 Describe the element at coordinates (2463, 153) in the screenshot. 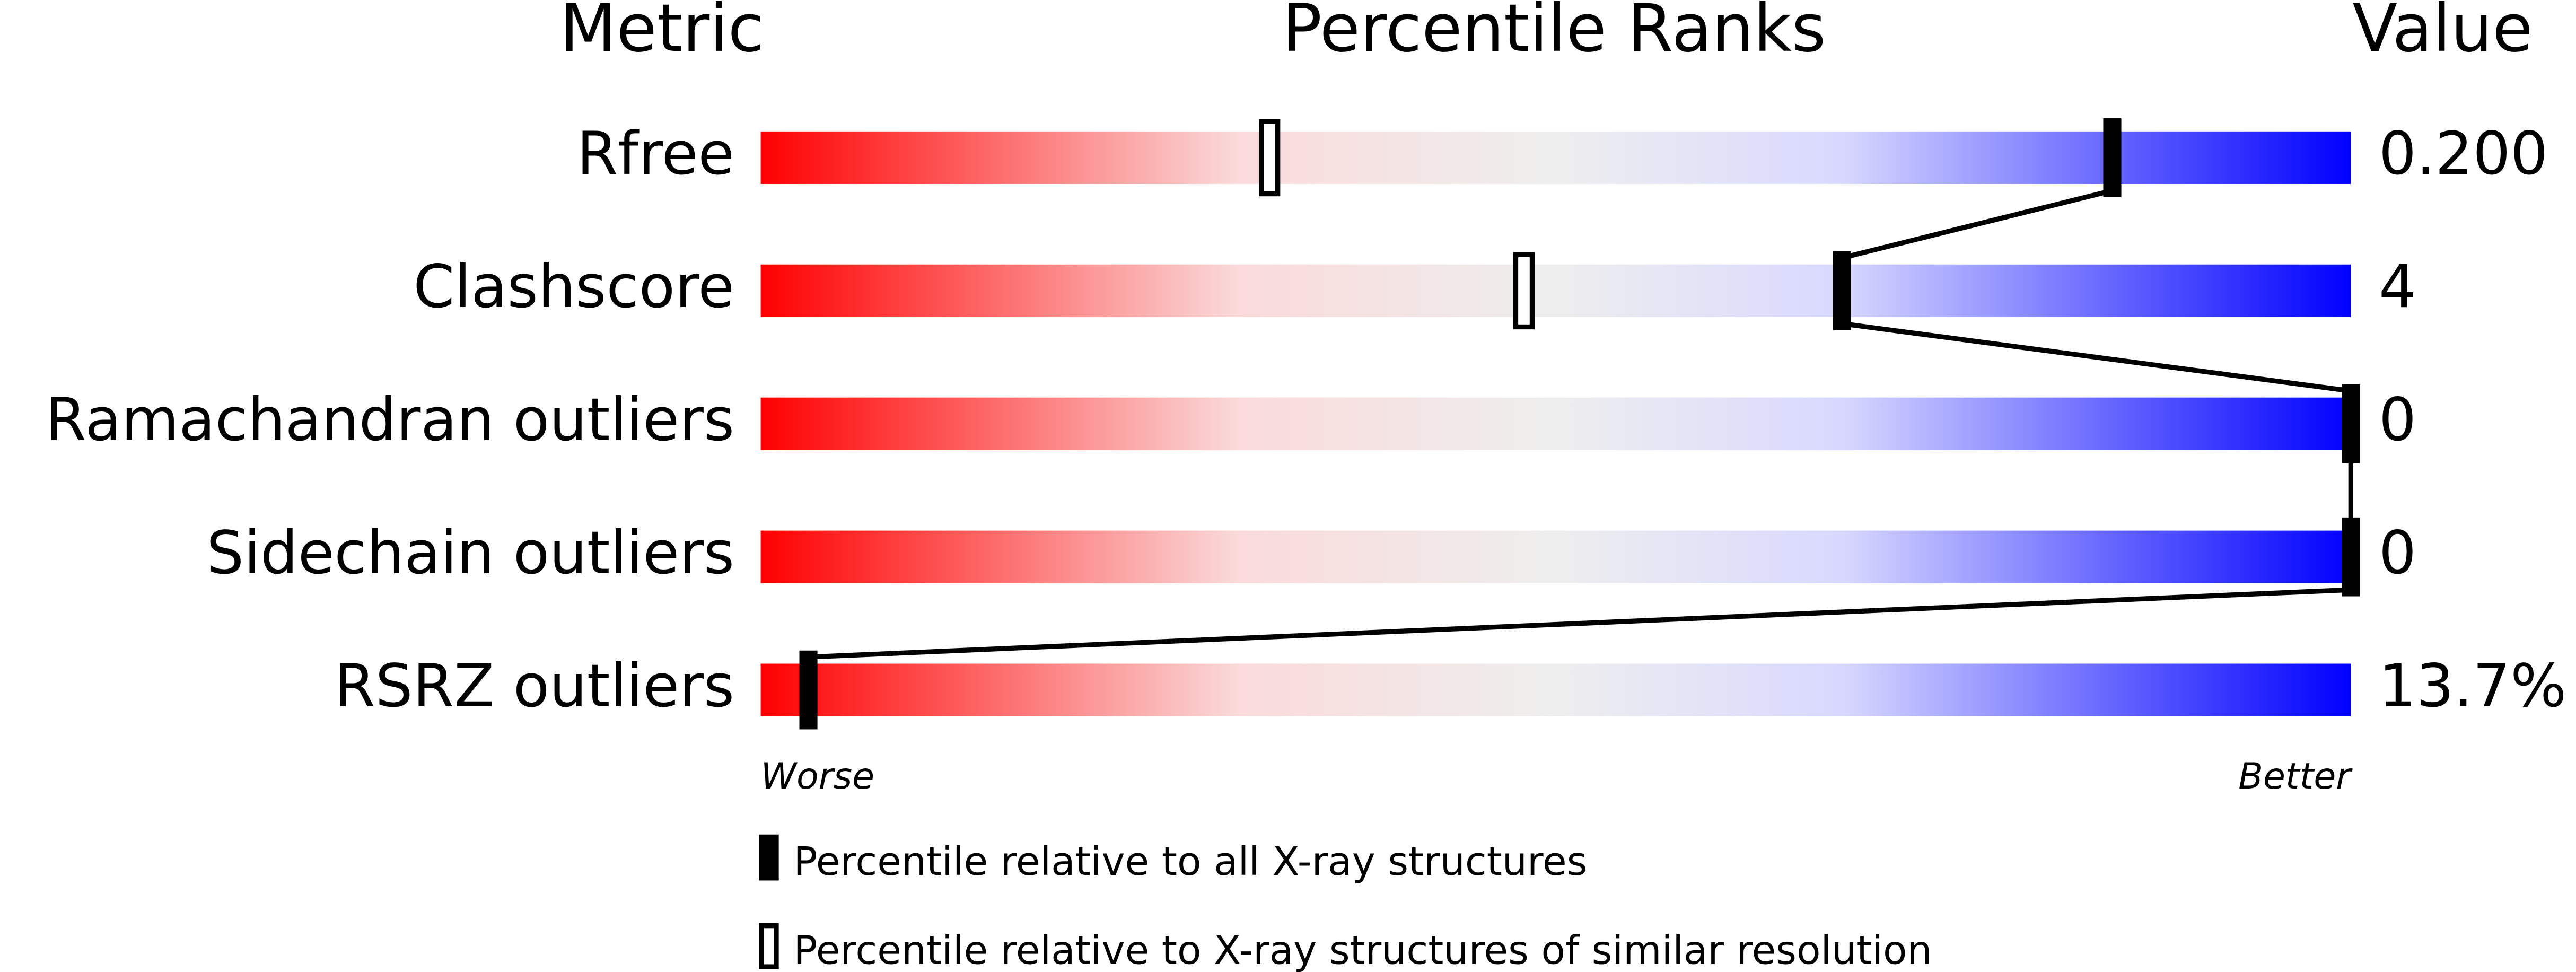

I see `metric-value: 0.200` at that location.